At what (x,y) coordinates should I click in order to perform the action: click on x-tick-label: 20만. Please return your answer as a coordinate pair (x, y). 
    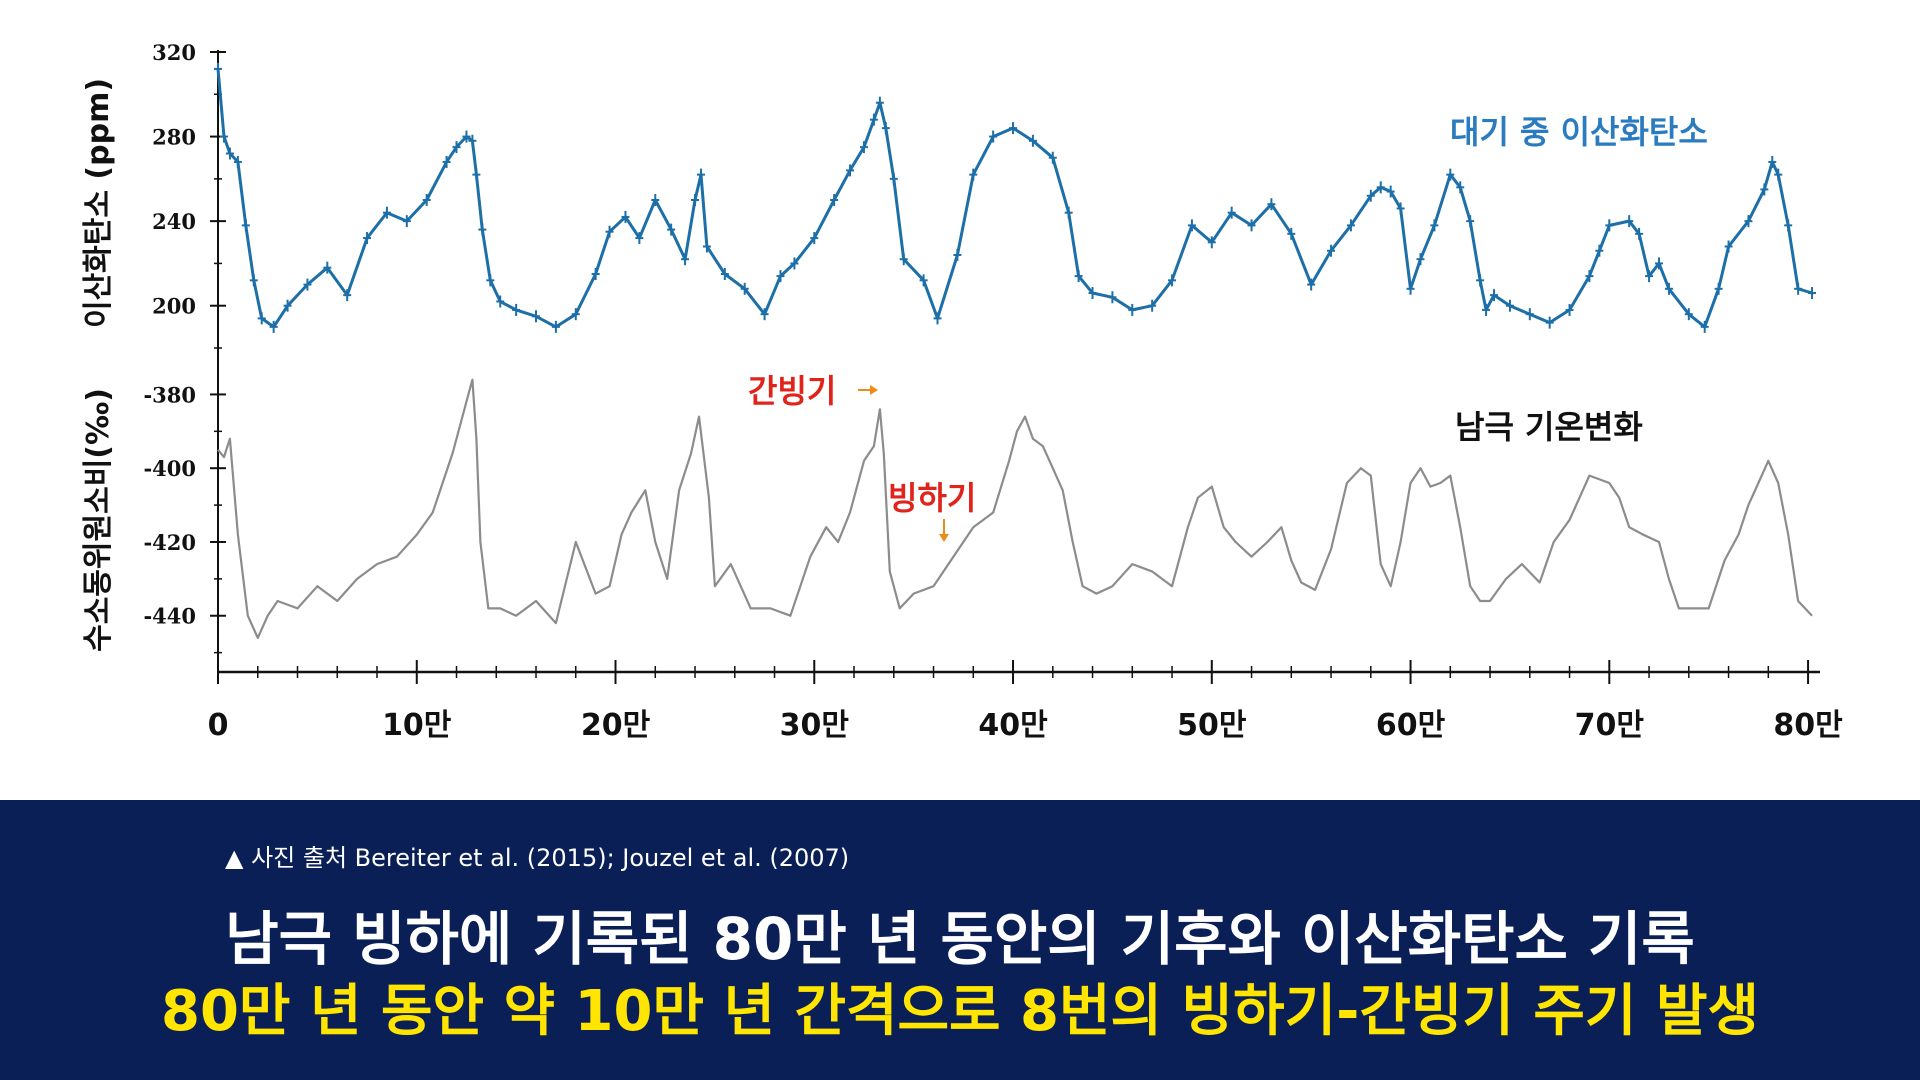
    Looking at the image, I should click on (616, 725).